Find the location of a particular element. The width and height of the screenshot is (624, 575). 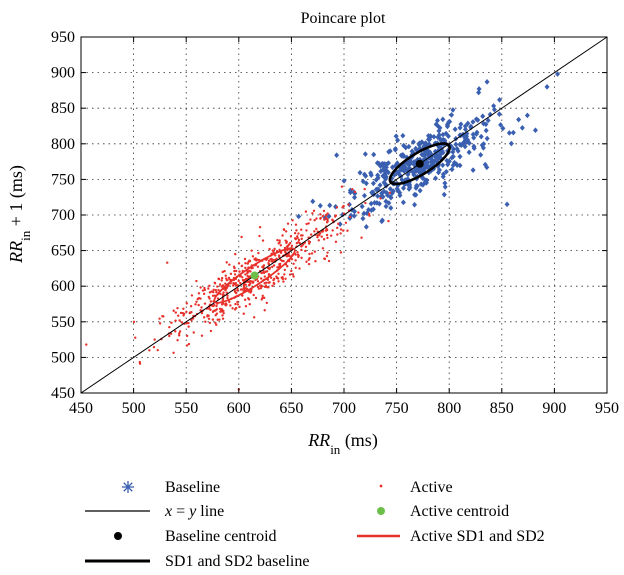

legend-label-baseline-centroid: Baseline centroid is located at coordinates (221, 536).